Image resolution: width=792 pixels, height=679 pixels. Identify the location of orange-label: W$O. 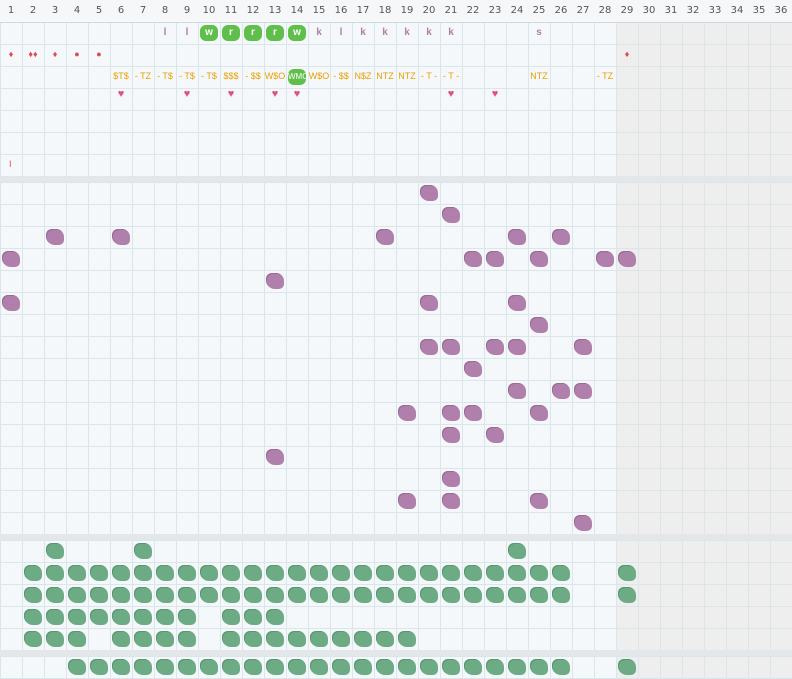
(275, 76).